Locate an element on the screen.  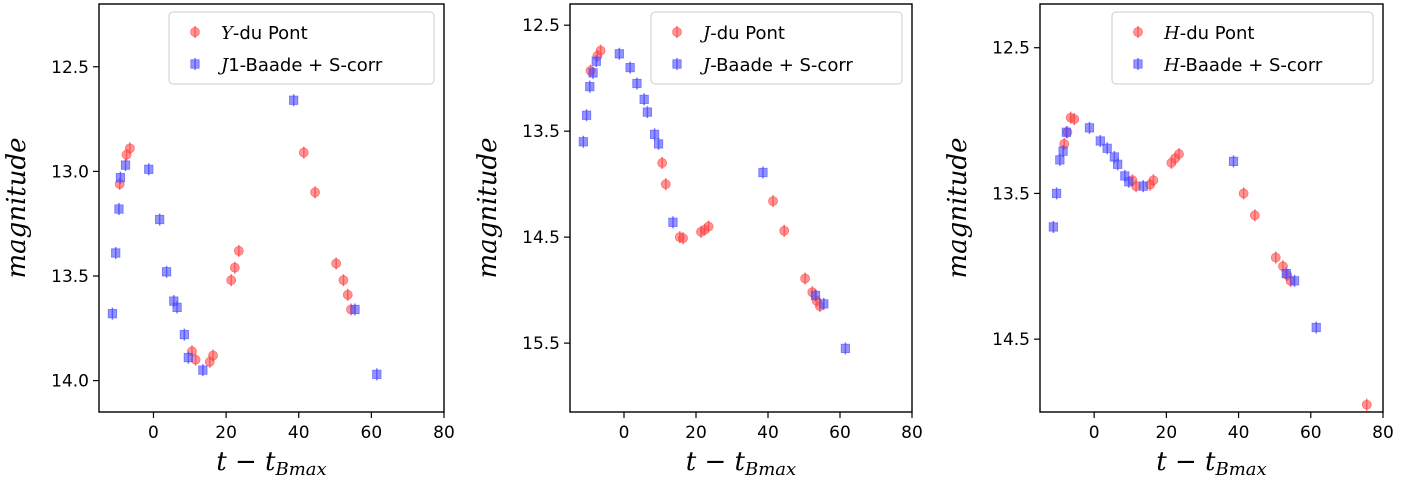
legend-entry: H-du Pont is located at coordinates (1193, 33).